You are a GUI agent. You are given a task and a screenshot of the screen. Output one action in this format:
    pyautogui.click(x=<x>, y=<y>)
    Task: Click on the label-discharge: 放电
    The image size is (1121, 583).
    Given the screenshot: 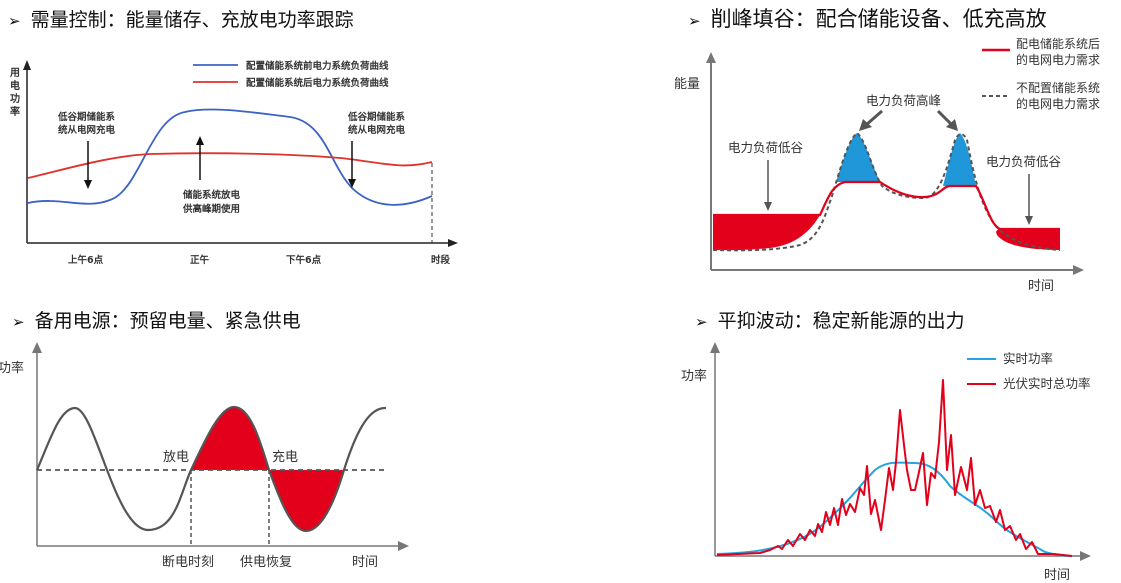 What is the action you would take?
    pyautogui.click(x=176, y=457)
    